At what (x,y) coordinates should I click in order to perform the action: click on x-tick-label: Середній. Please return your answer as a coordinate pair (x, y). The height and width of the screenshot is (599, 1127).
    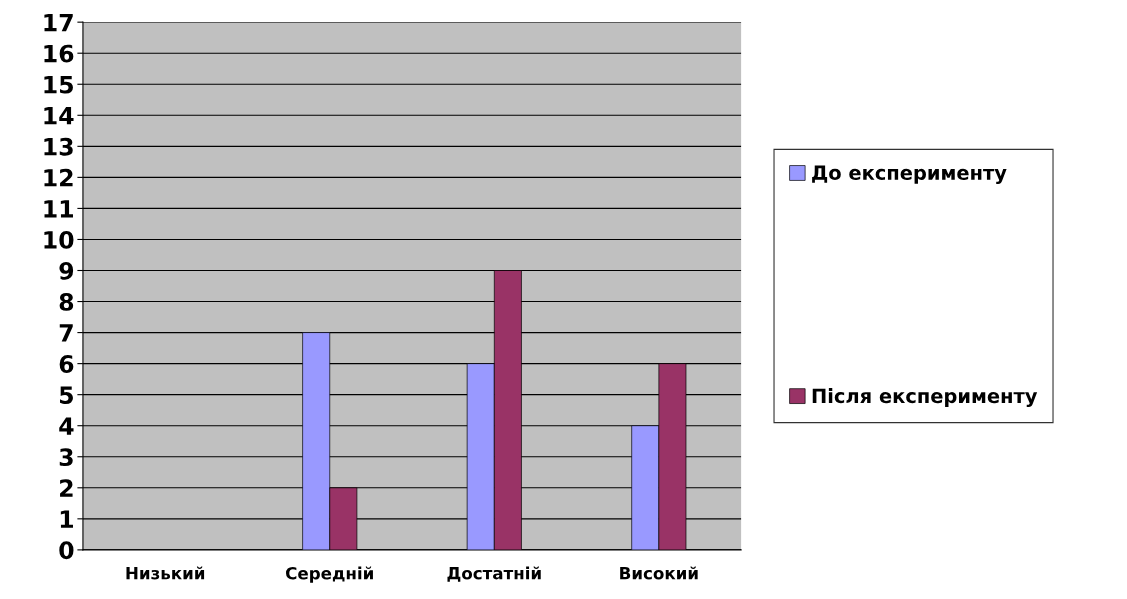
    Looking at the image, I should click on (329, 574).